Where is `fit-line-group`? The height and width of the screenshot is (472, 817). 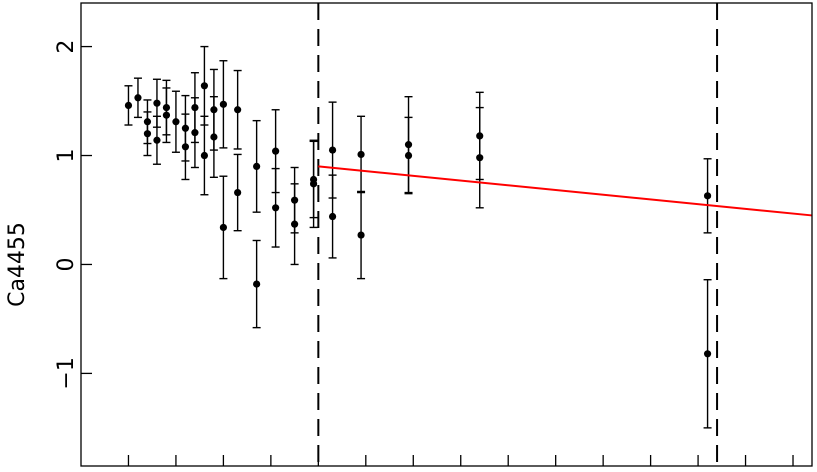
fit-line-group is located at coordinates (565, 191).